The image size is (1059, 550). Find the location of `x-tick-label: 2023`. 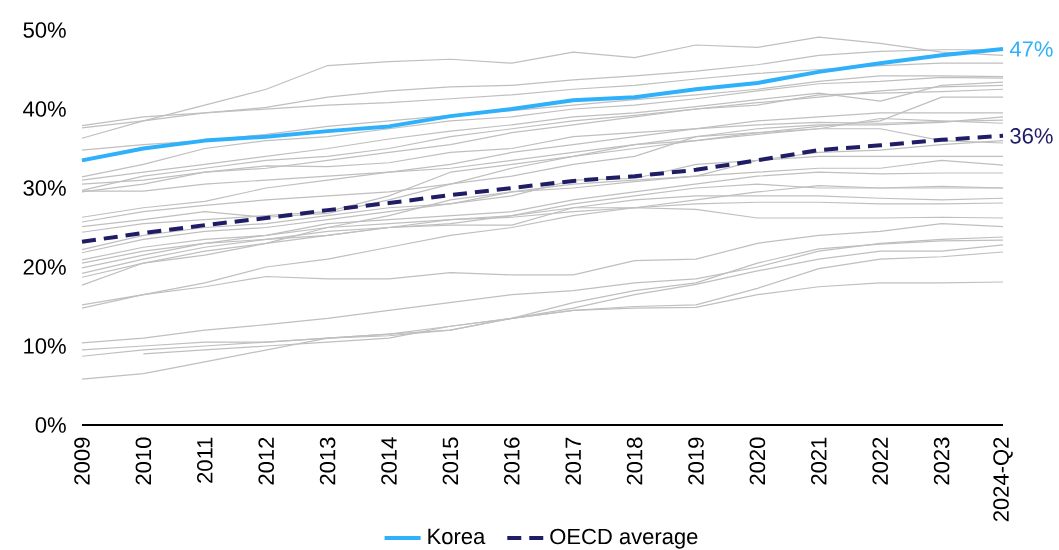

x-tick-label: 2023 is located at coordinates (941, 461).